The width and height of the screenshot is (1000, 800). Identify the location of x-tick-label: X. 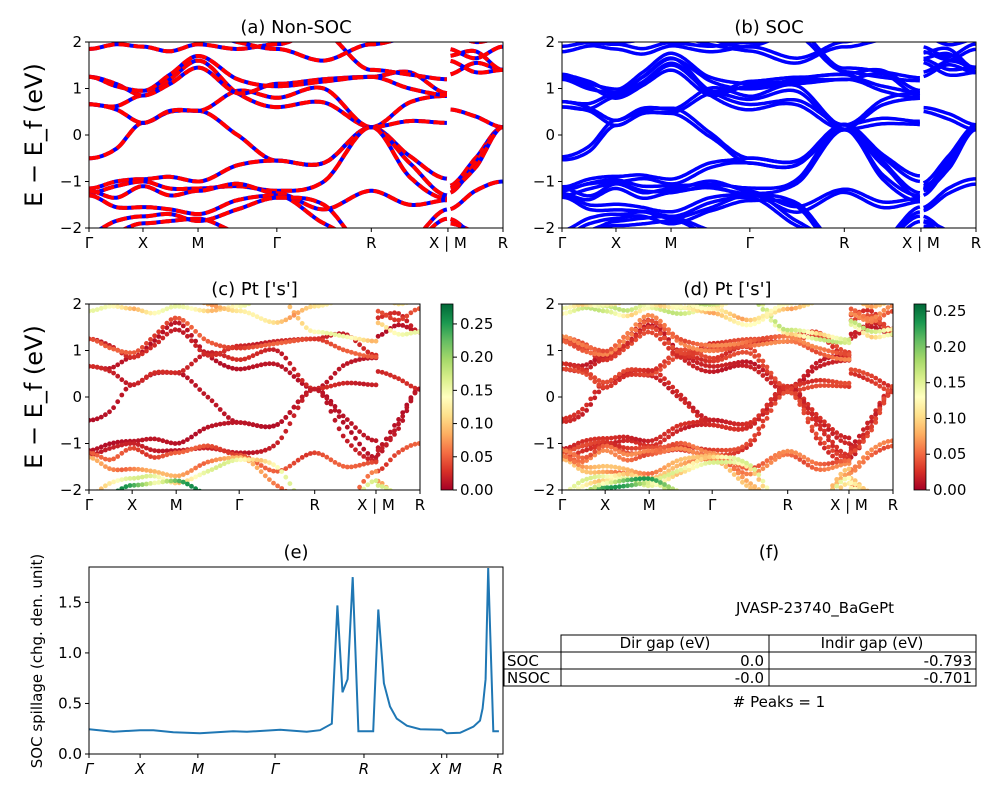
(605, 505).